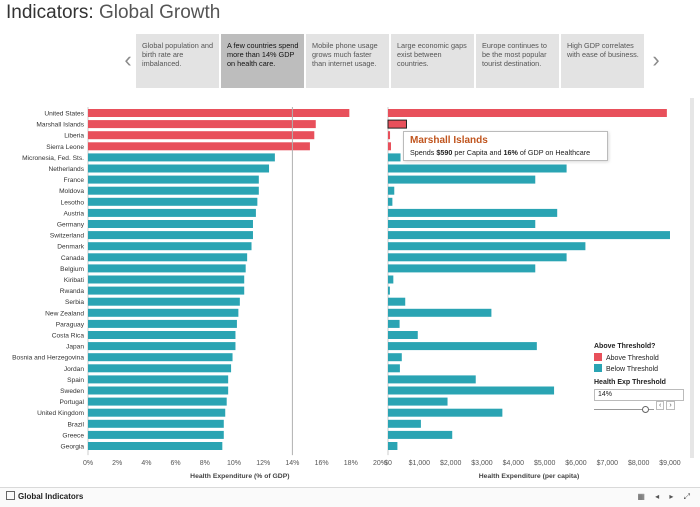 The height and width of the screenshot is (507, 700). Describe the element at coordinates (656, 59) in the screenshot. I see `chevron-right-icon: ›` at that location.